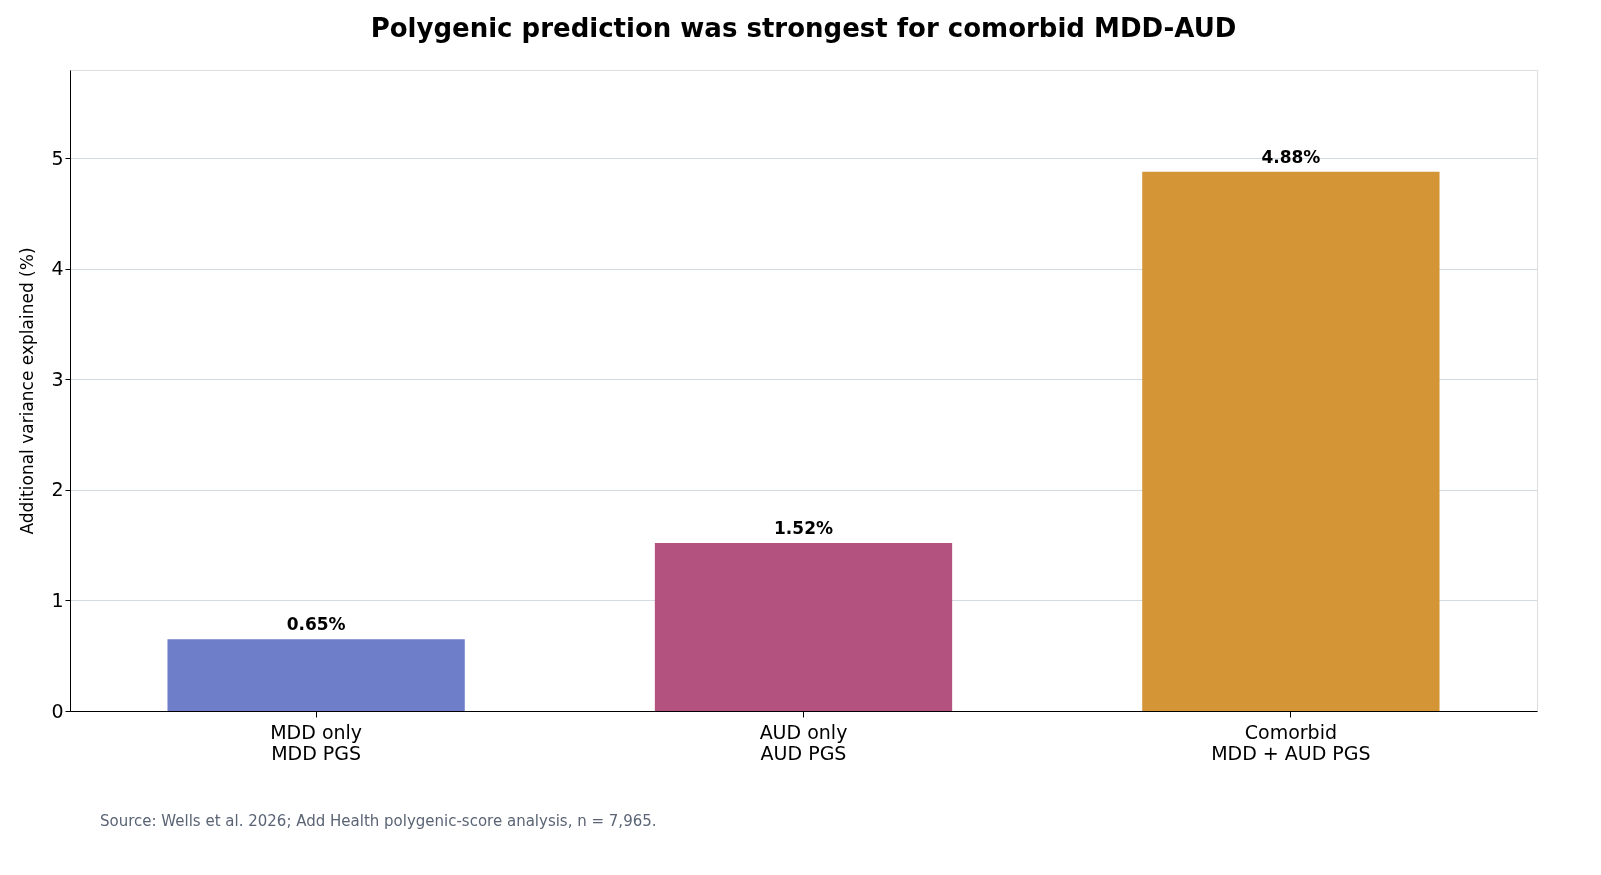  I want to click on y-tick-label: 3, so click(57, 378).